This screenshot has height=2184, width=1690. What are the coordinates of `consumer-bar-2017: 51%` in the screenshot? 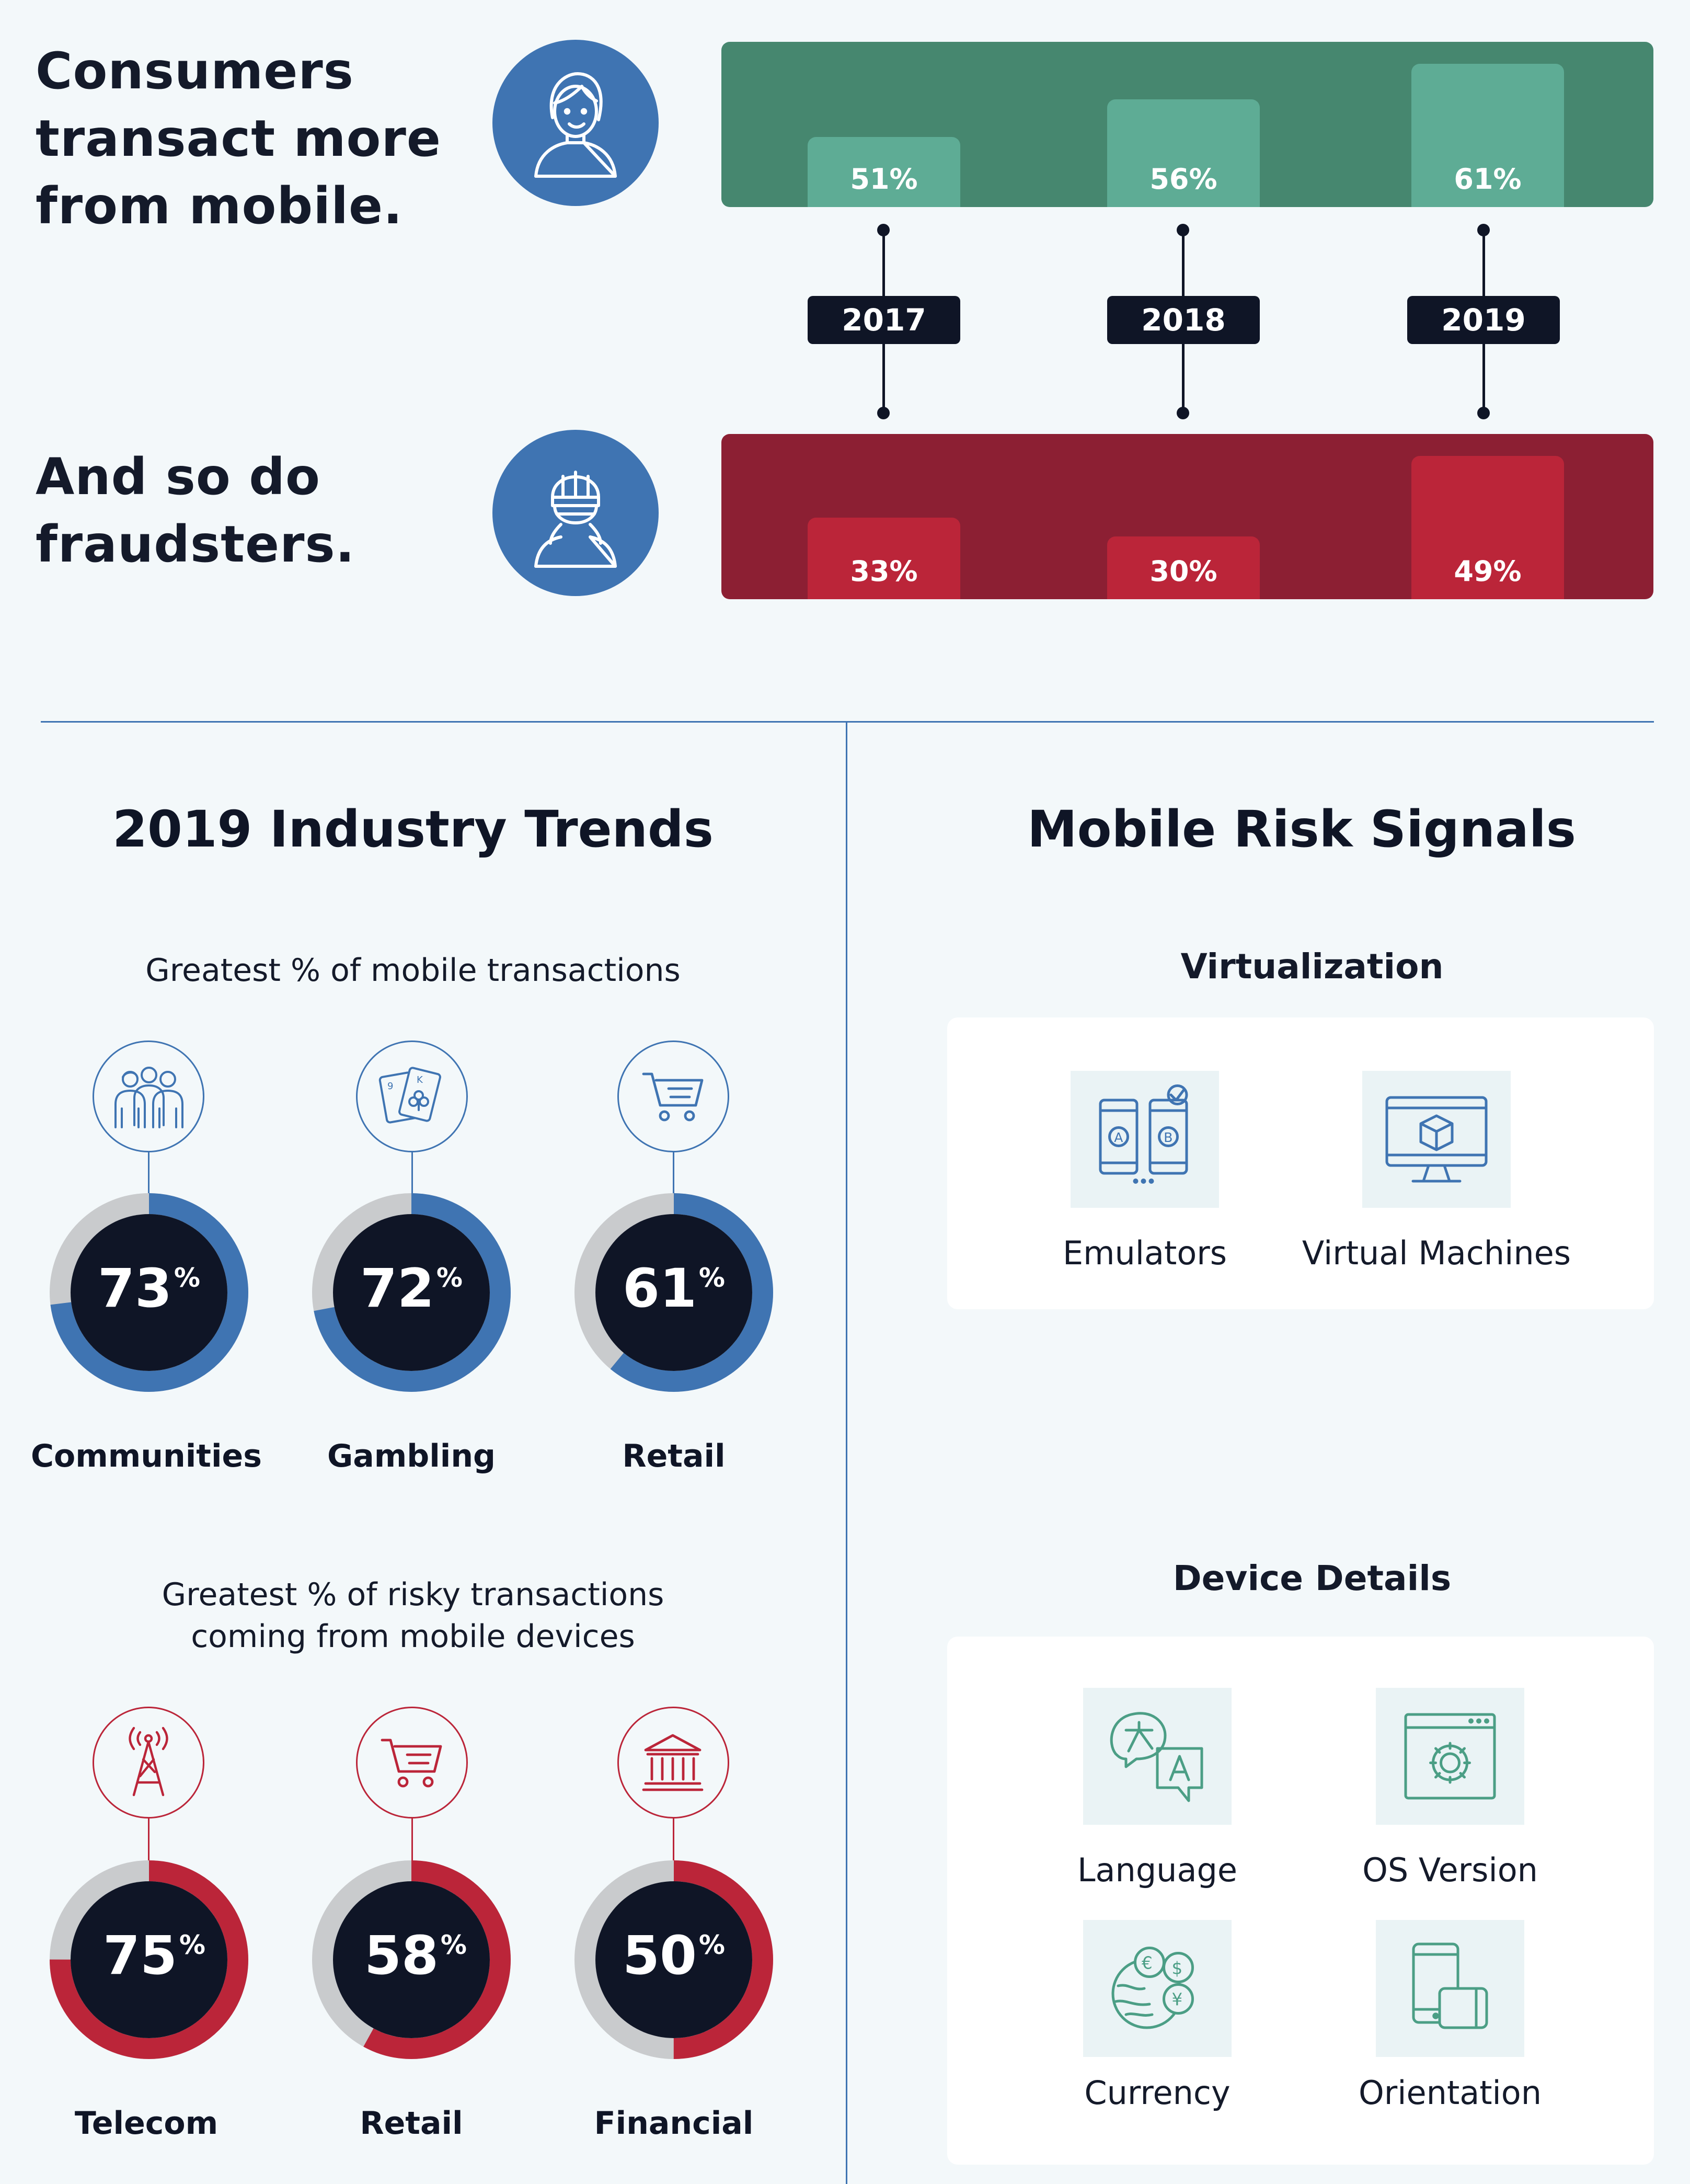 It's located at (884, 172).